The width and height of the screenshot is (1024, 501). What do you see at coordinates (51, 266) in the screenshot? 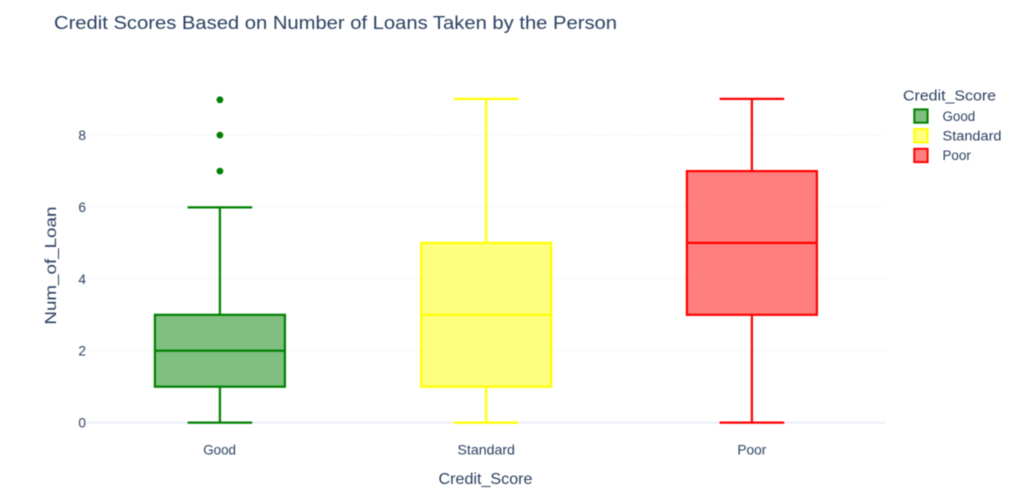
I see `svg-text: Num_of_Loan` at bounding box center [51, 266].